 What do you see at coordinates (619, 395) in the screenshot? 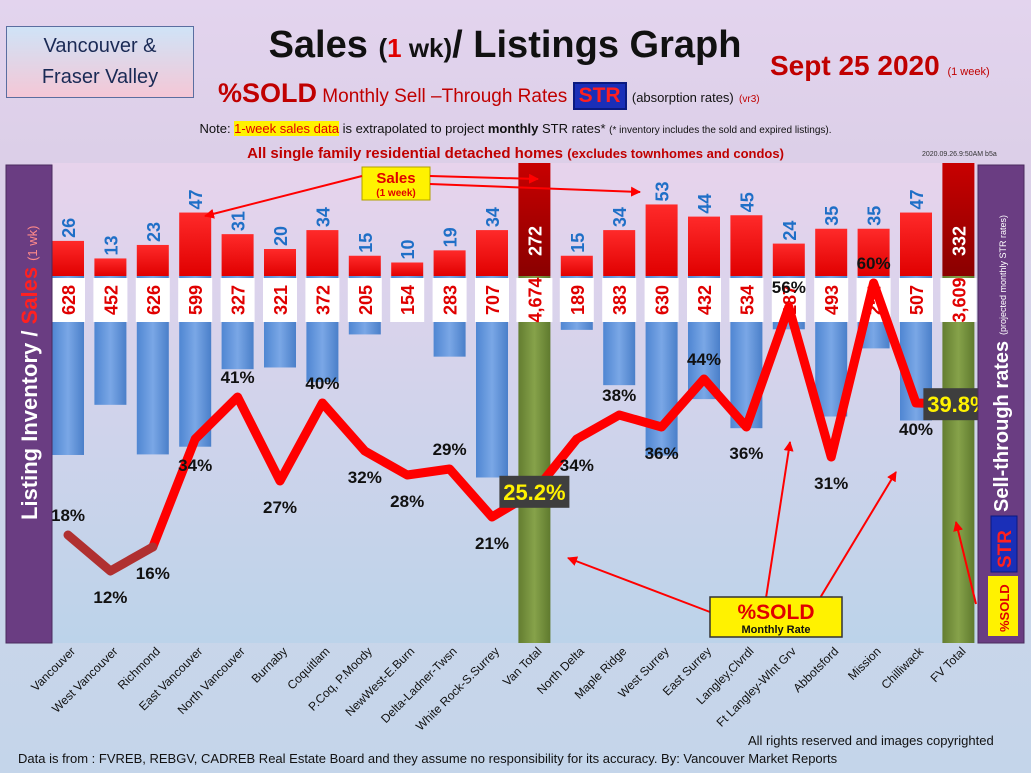
I see `str-value: 38%` at bounding box center [619, 395].